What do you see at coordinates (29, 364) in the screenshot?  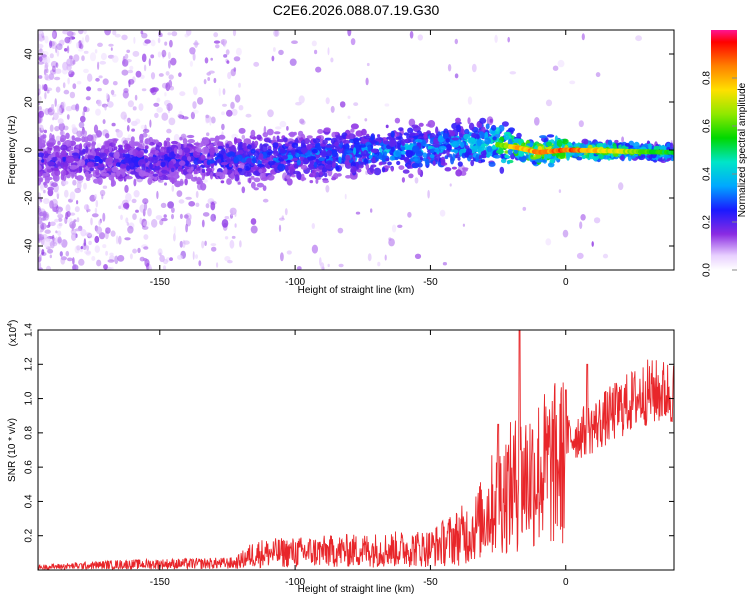 I see `y-tick-label: 1.2` at bounding box center [29, 364].